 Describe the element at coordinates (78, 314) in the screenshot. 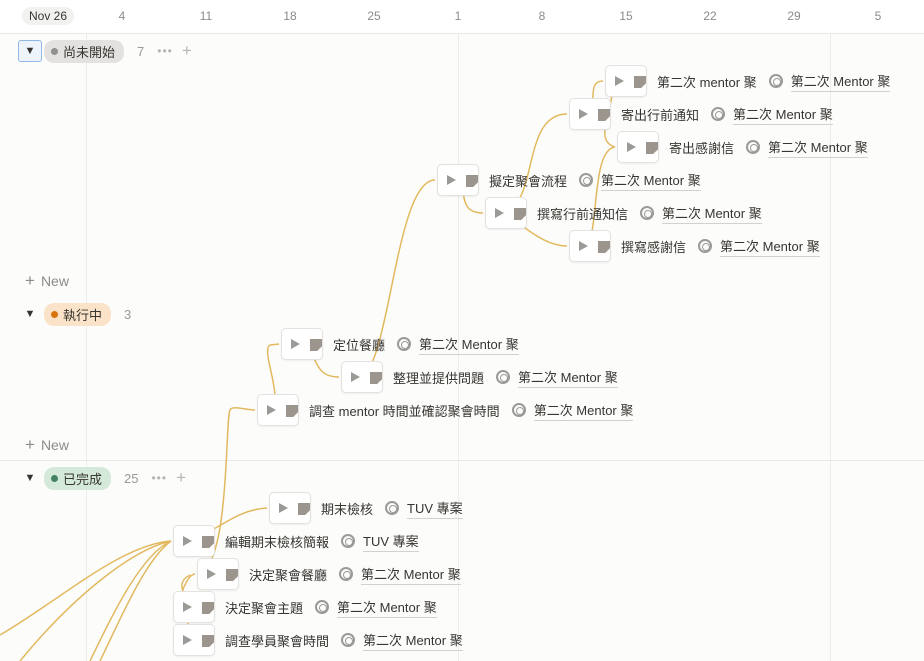

I see `status-pill: 執行中` at that location.